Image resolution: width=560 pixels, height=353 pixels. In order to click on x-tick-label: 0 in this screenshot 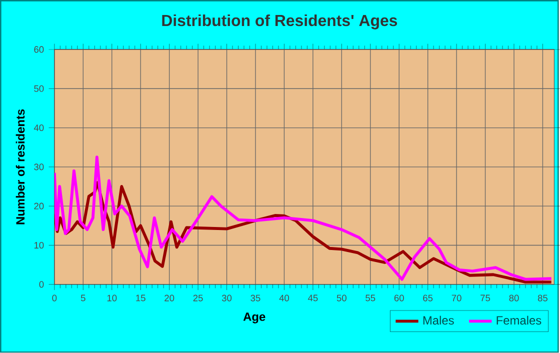, I will do `click(54, 298)`.